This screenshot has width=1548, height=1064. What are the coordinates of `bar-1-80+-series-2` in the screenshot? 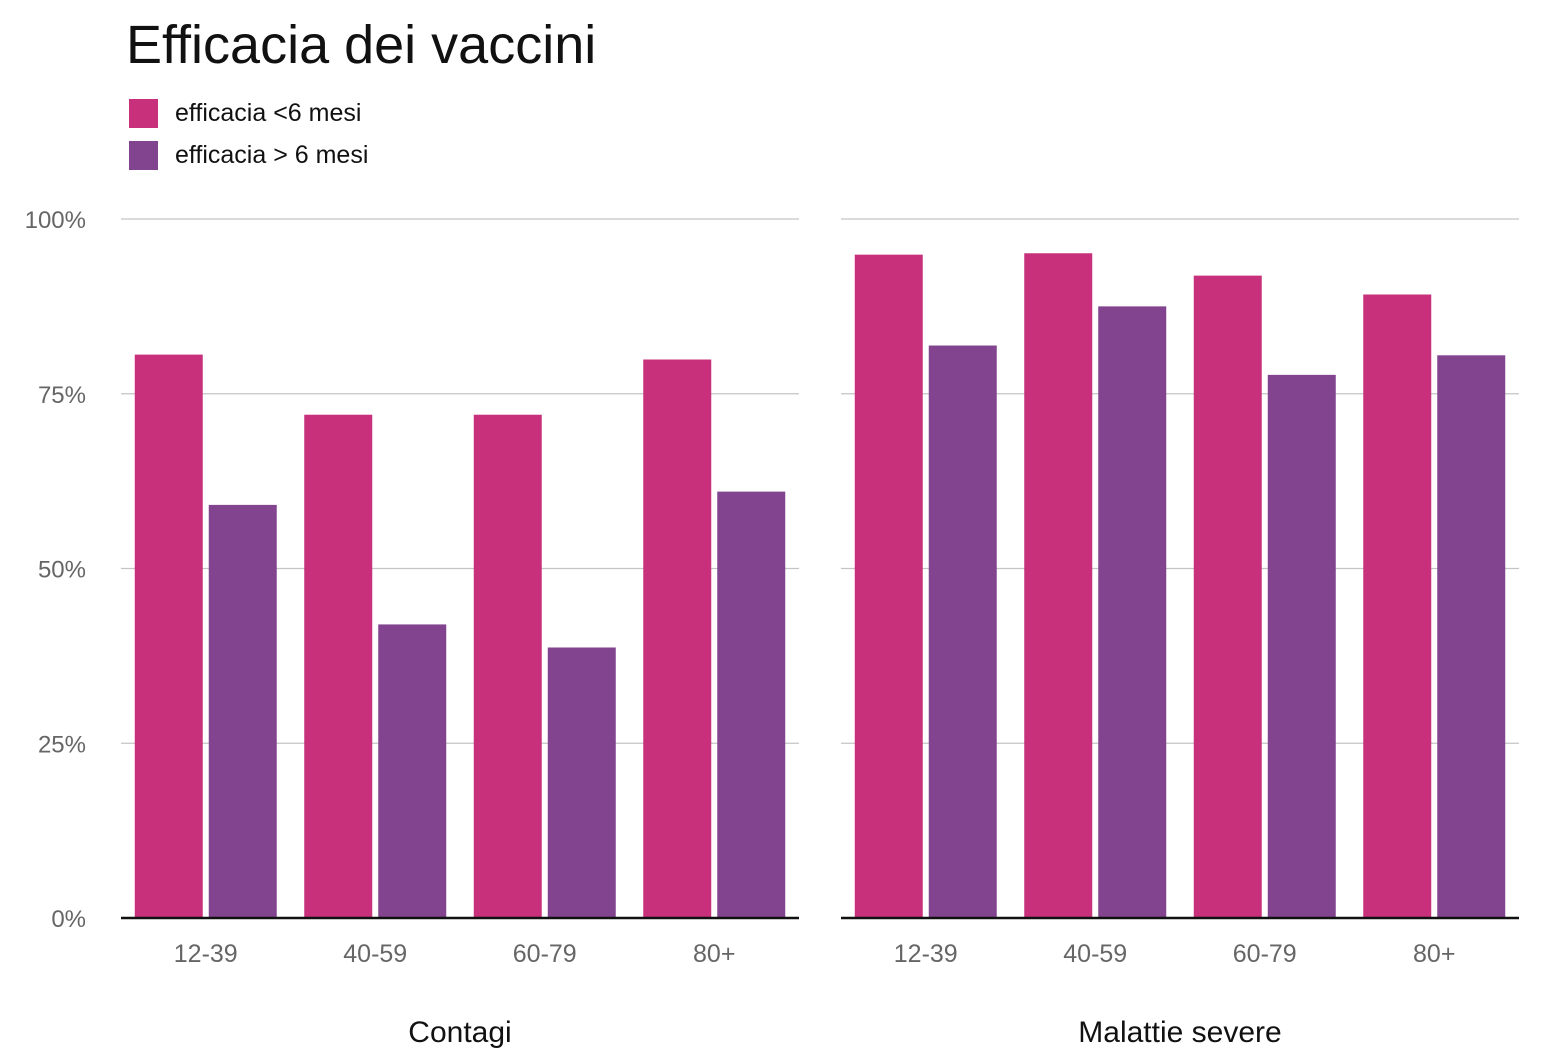 It's located at (751, 704).